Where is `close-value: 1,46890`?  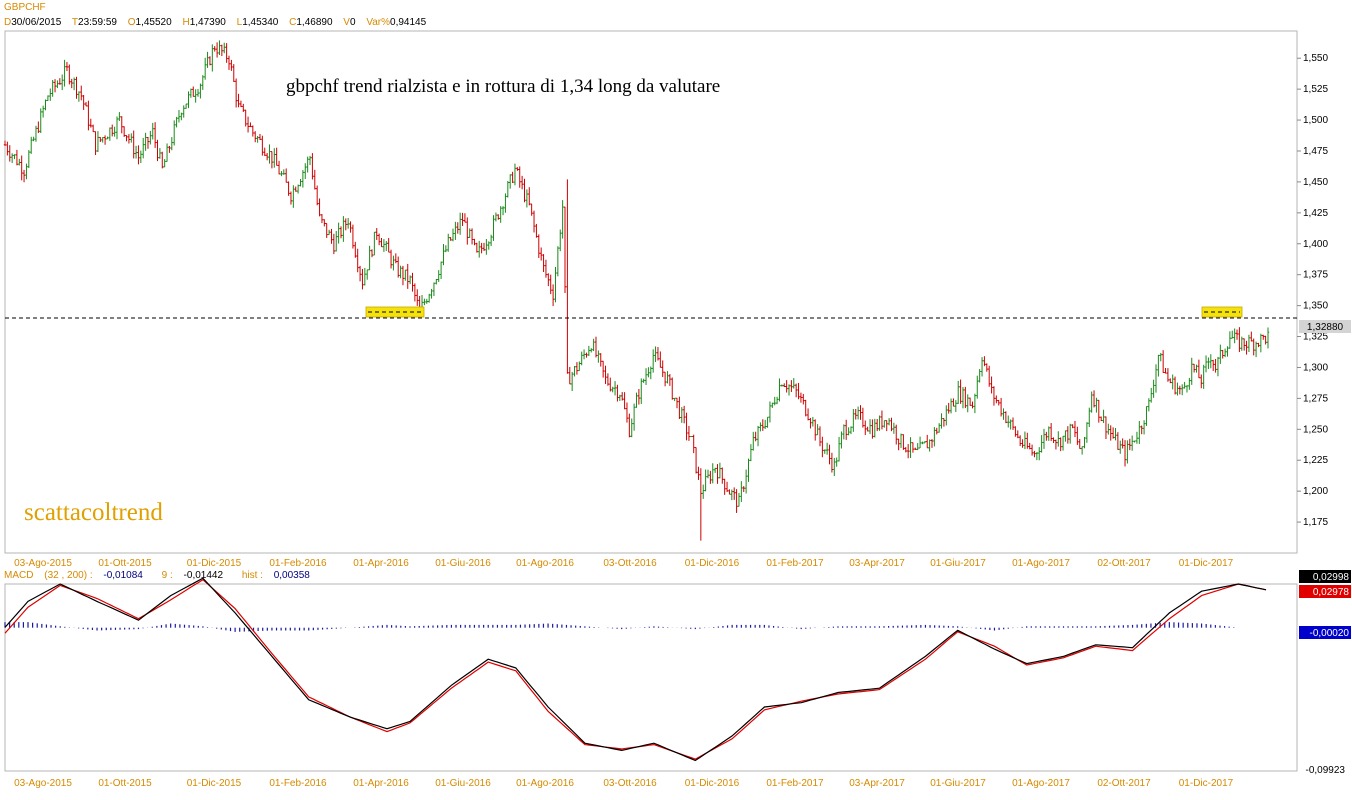
close-value: 1,46890 is located at coordinates (314, 22).